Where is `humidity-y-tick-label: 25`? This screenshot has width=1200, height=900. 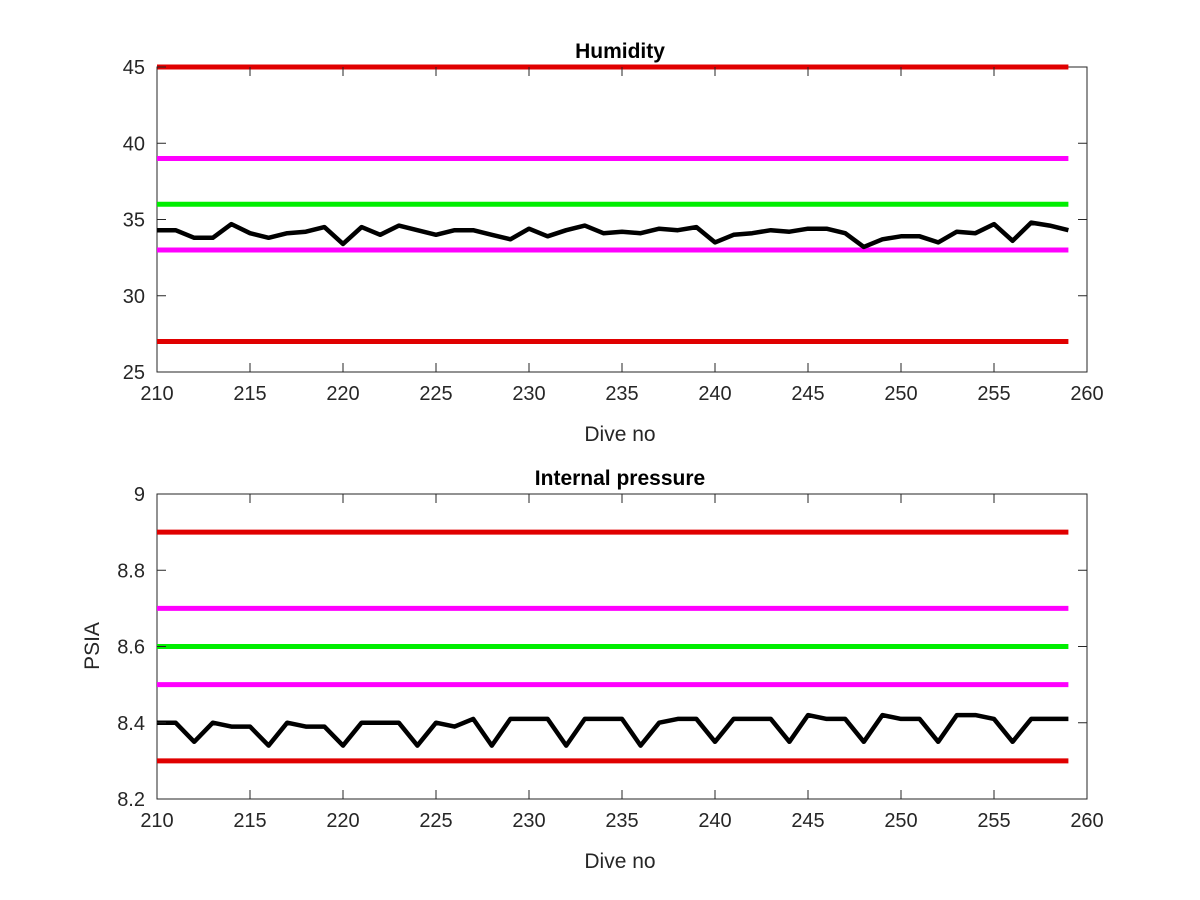
humidity-y-tick-label: 25 is located at coordinates (134, 373).